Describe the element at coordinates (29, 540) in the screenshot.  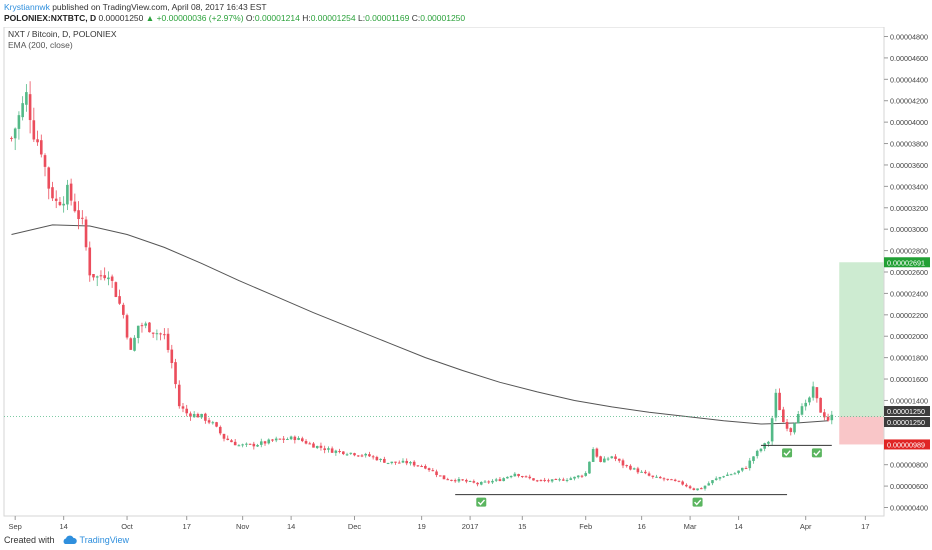
I see `created-with-text: Created with` at that location.